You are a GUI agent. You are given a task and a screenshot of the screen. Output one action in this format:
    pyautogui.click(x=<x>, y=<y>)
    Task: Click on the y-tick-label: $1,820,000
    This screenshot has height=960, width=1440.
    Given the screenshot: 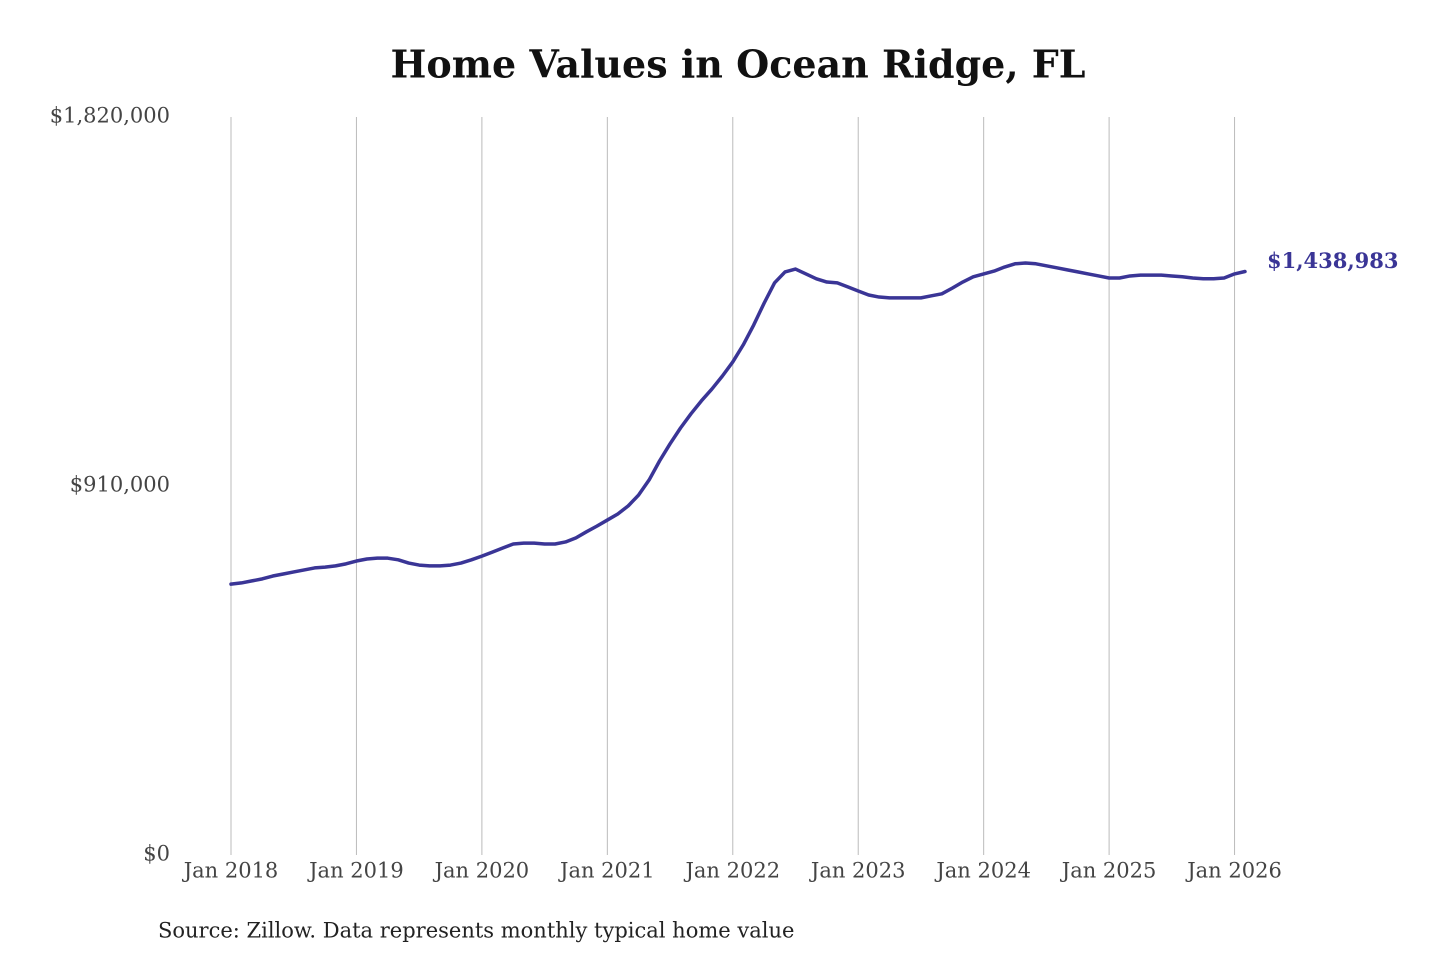 What is the action you would take?
    pyautogui.click(x=110, y=116)
    